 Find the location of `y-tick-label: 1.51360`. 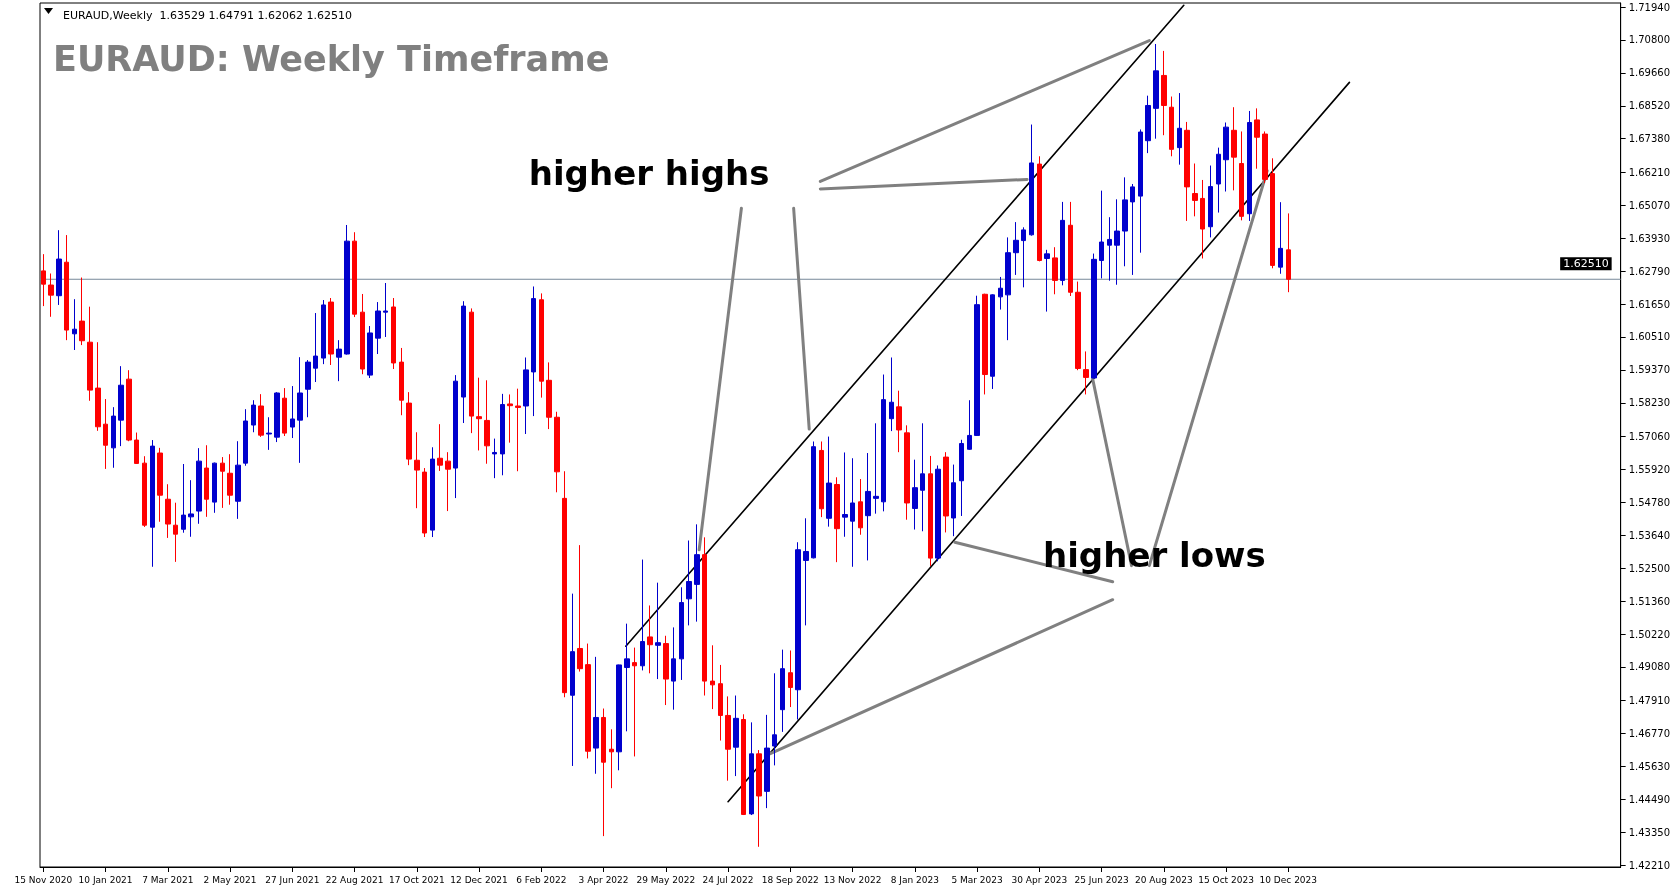

y-tick-label: 1.51360 is located at coordinates (1649, 601).